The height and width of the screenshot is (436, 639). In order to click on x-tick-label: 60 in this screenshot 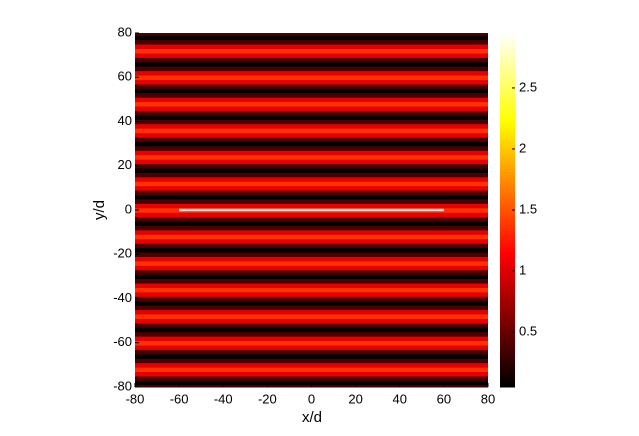, I will do `click(444, 398)`.